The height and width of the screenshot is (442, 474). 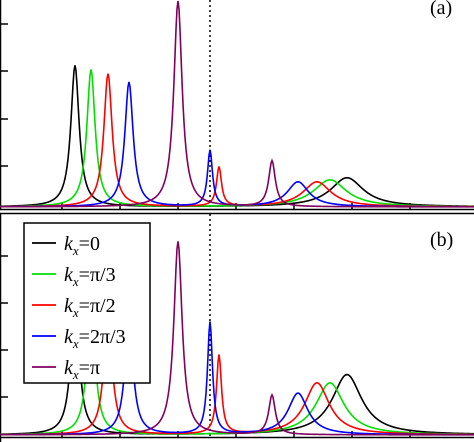 What do you see at coordinates (97, 275) in the screenshot?
I see `legend-label-value: =π/3` at bounding box center [97, 275].